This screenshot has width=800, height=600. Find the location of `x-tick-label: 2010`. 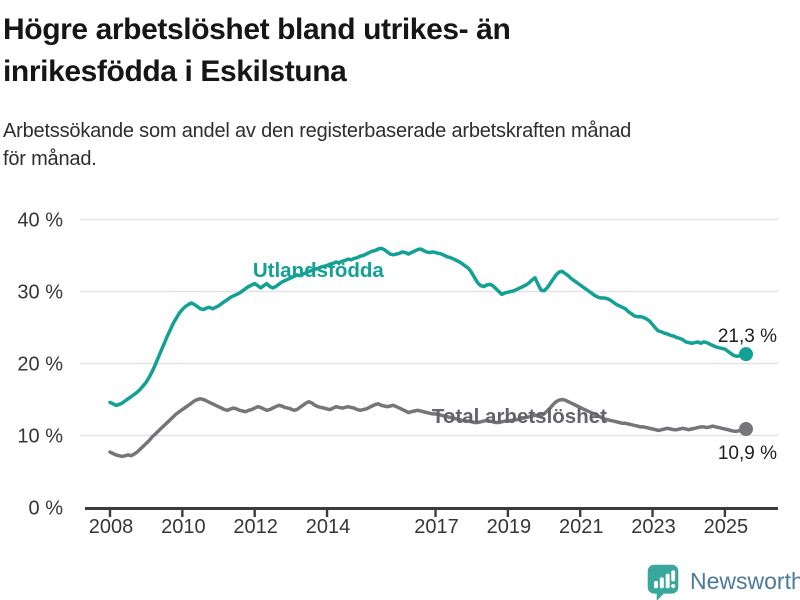

x-tick-label: 2010 is located at coordinates (183, 527).